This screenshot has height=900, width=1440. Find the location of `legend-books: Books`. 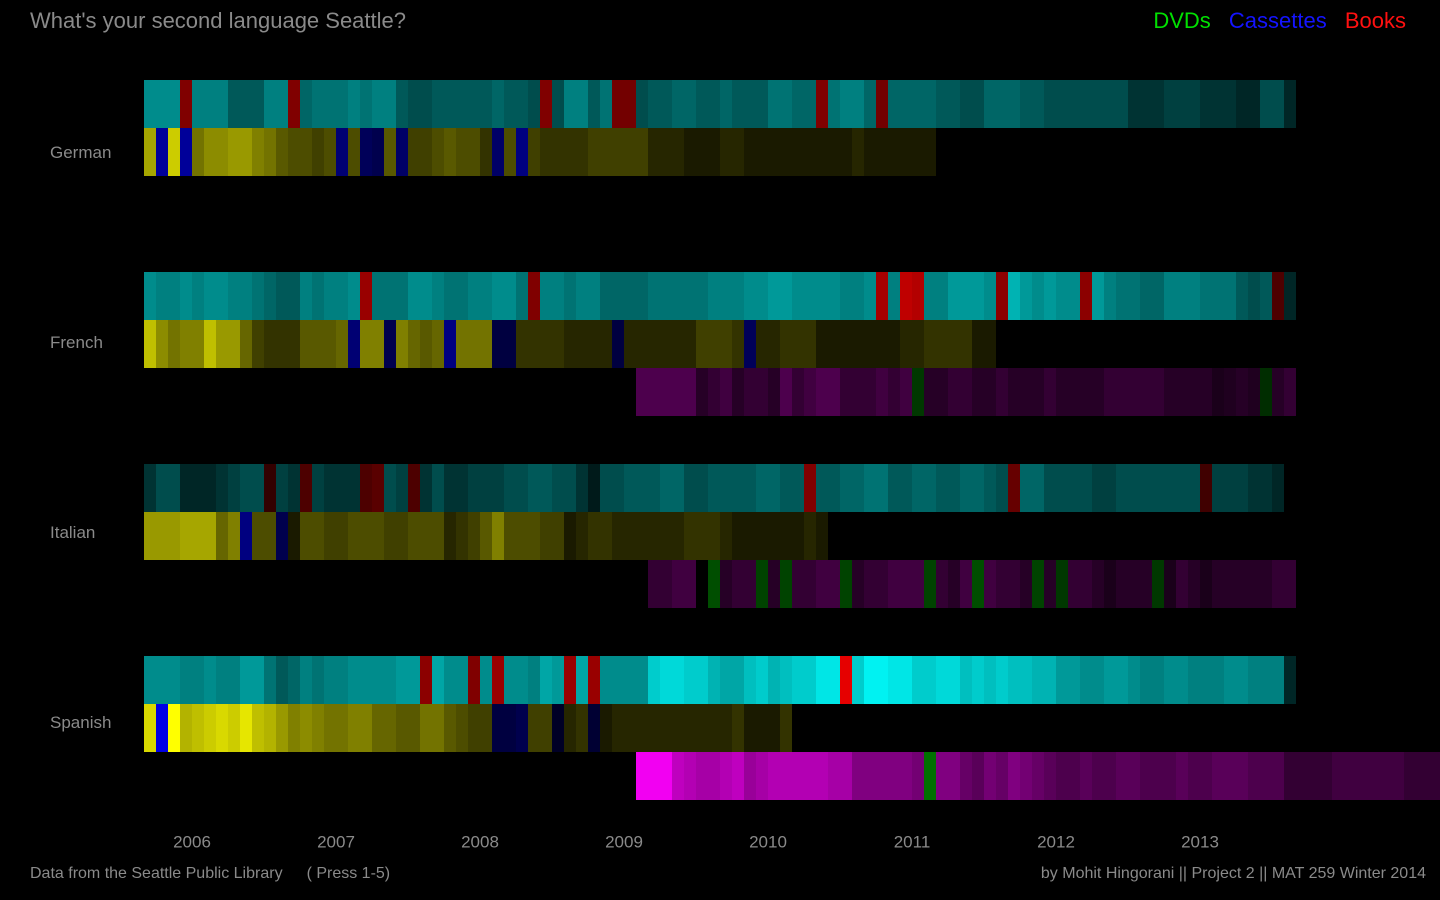

legend-books: Books is located at coordinates (1375, 20).